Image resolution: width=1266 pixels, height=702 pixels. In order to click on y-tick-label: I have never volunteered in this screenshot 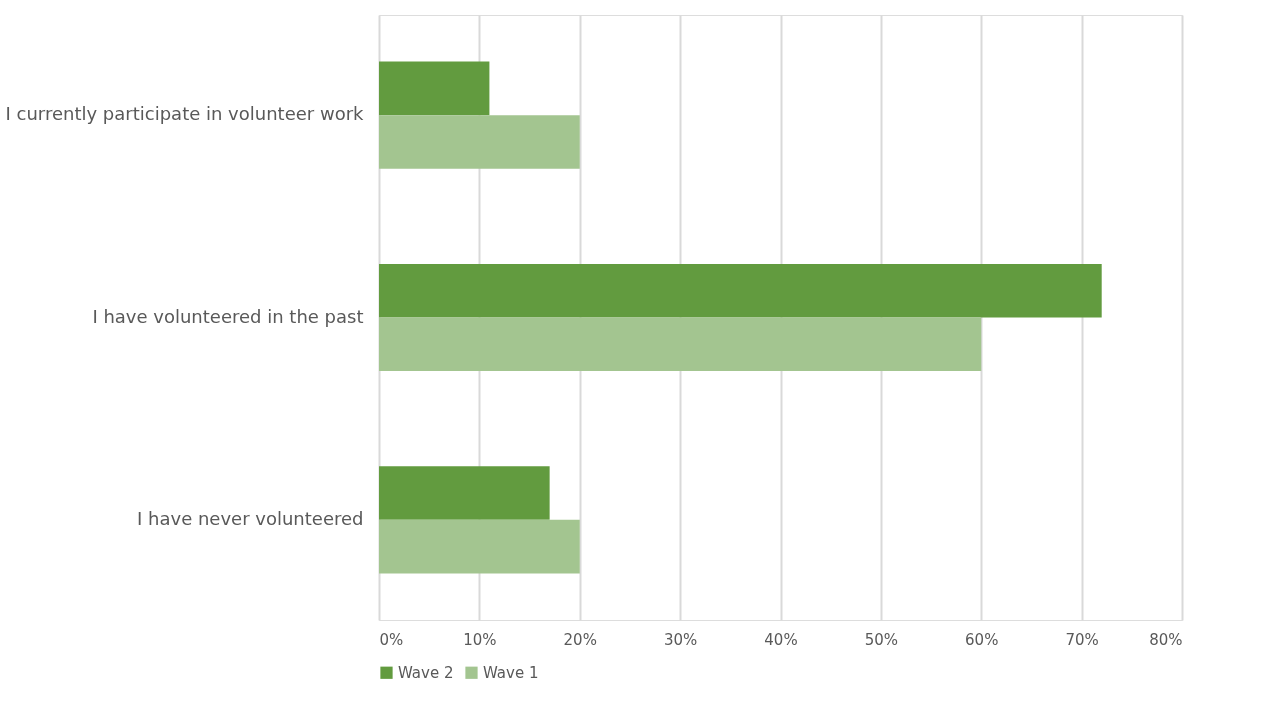, I will do `click(250, 518)`.